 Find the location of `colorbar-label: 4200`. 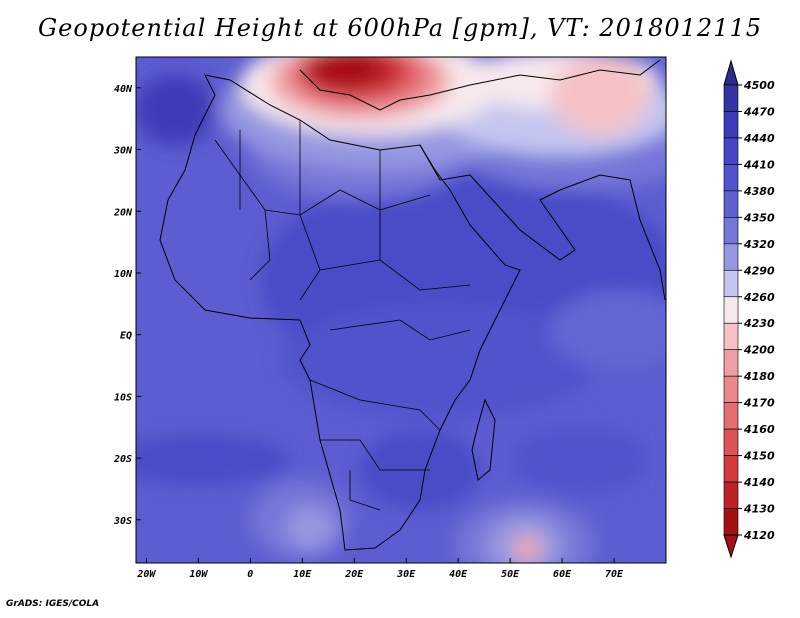

colorbar-label: 4200 is located at coordinates (759, 350).